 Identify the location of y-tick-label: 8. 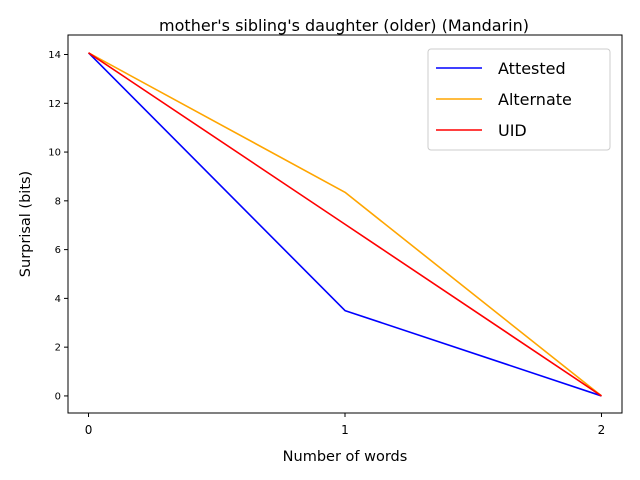
(58, 201).